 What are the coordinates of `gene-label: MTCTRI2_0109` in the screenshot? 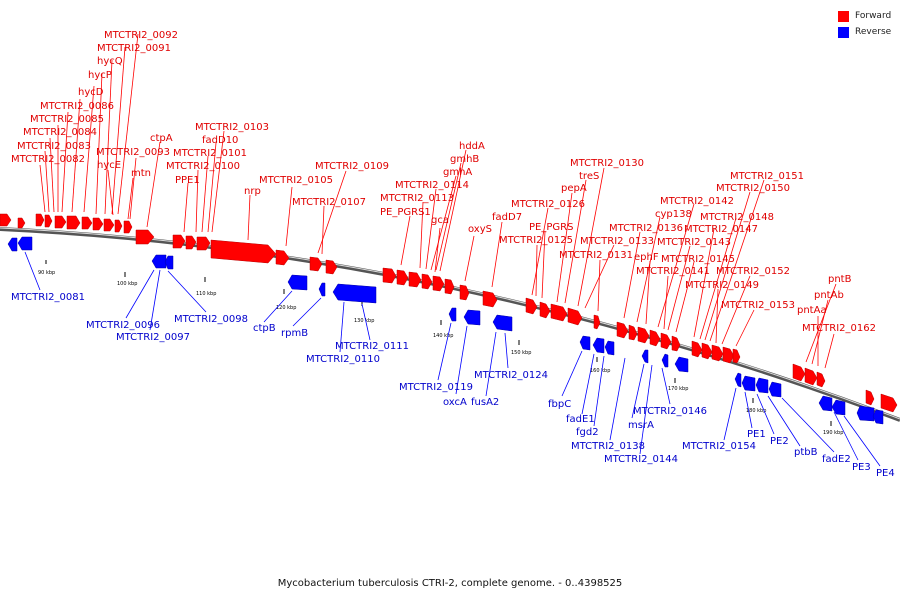 It's located at (352, 166).